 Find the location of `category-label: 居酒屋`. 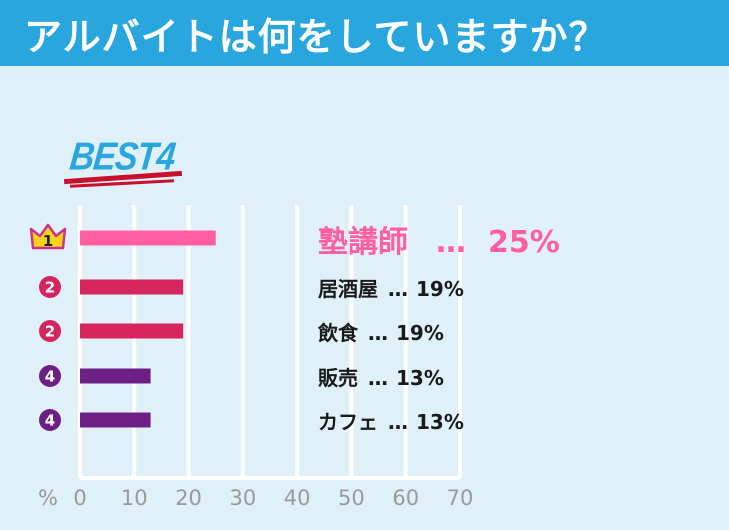

category-label: 居酒屋 is located at coordinates (348, 289).